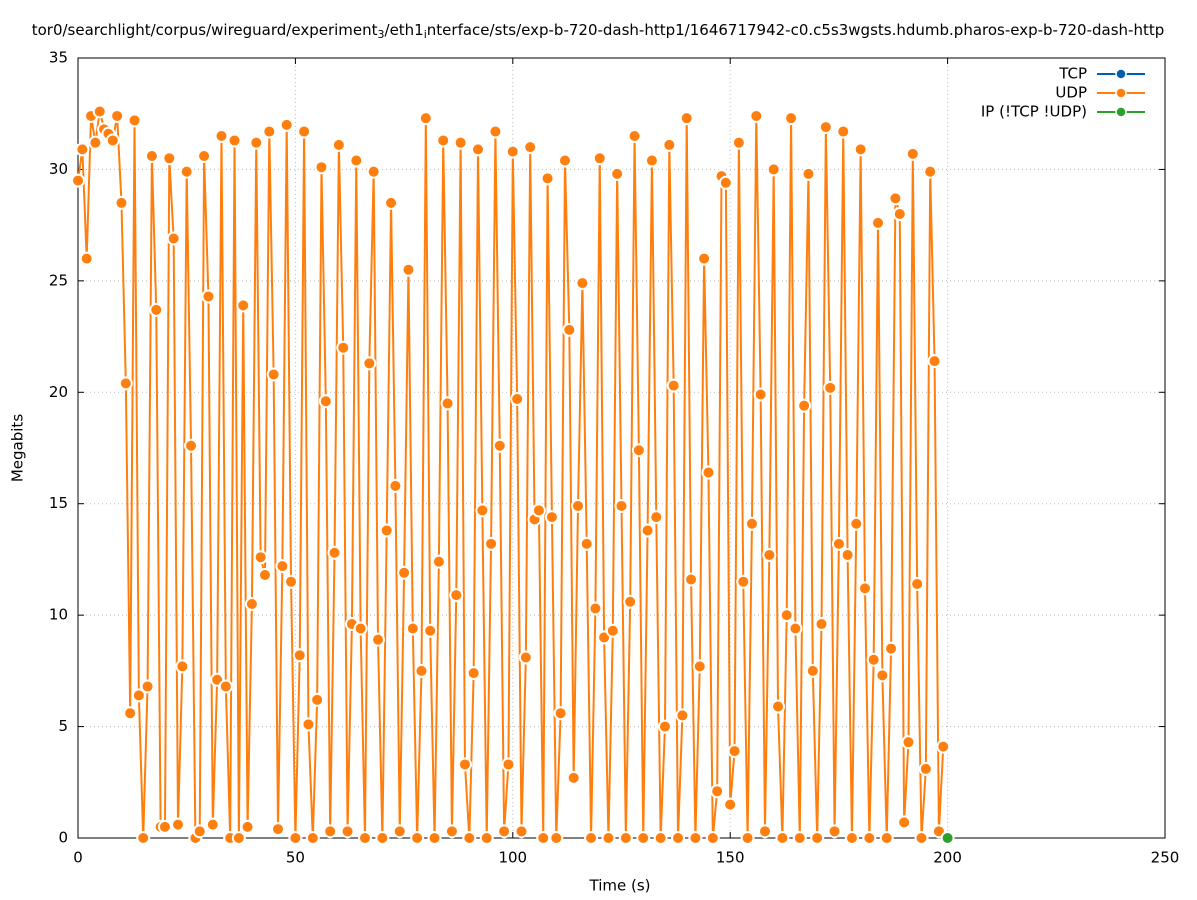  I want to click on y-tick-label: 0, so click(63, 838).